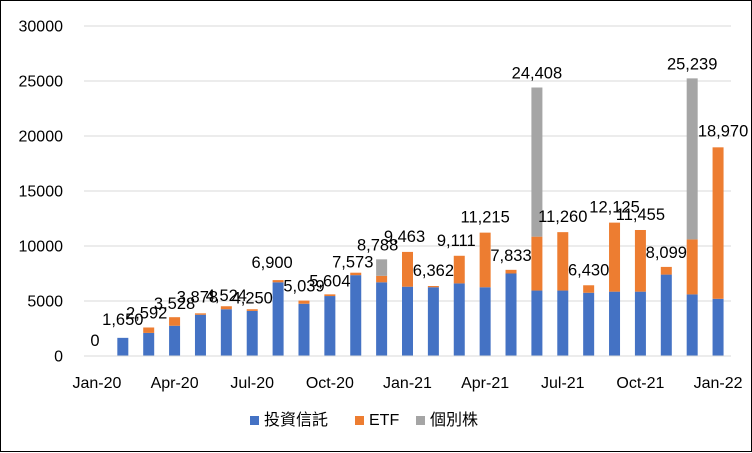  What do you see at coordinates (252, 298) in the screenshot?
I see `data-label-Jul-20: 4,250` at bounding box center [252, 298].